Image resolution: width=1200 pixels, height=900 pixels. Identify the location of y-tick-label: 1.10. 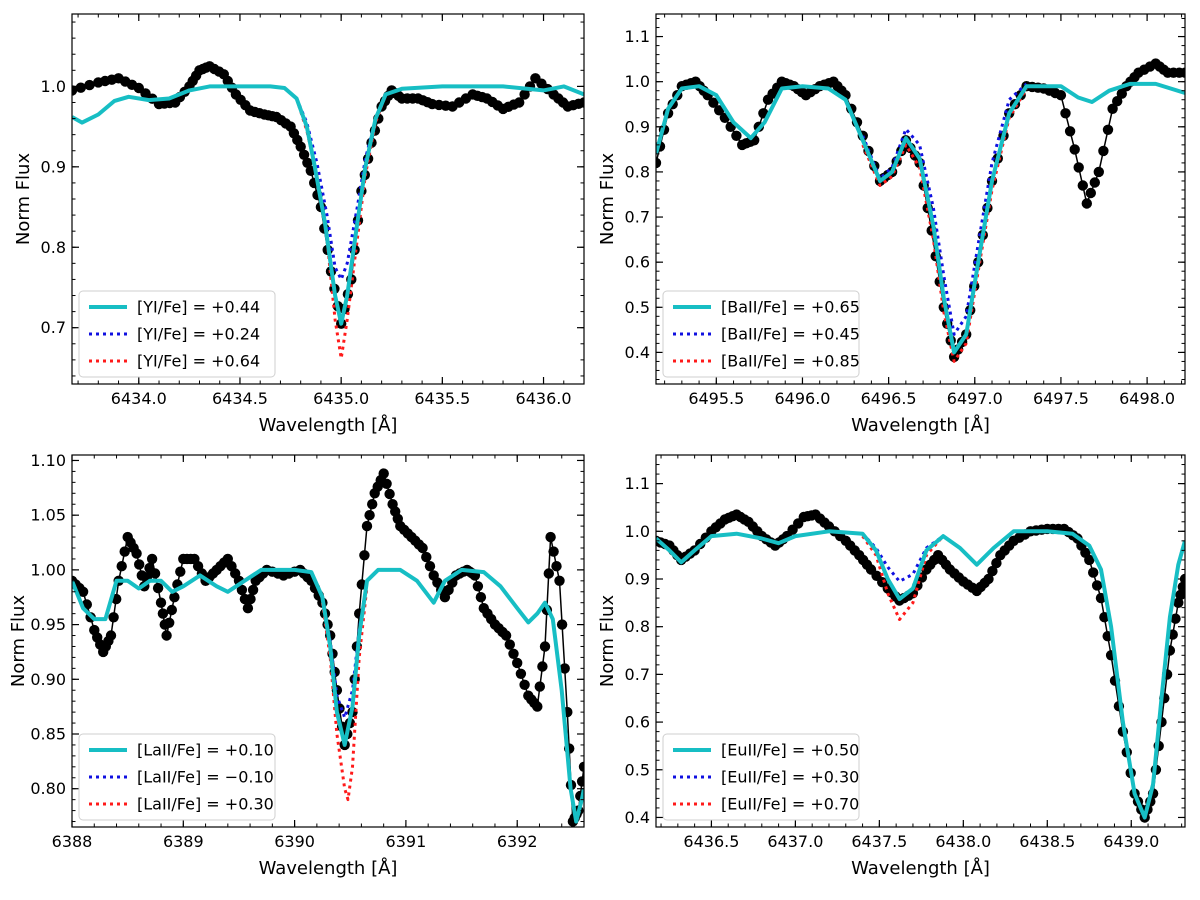
(48, 460).